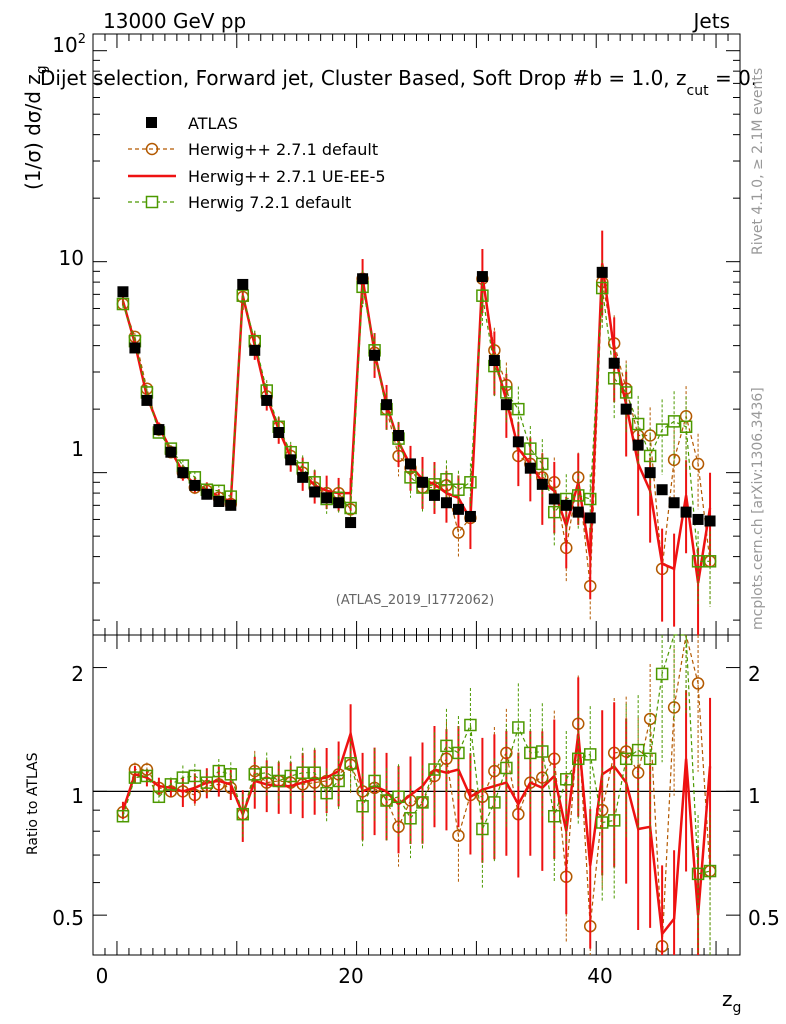  Describe the element at coordinates (698, 91) in the screenshot. I see `plot-title-sub: cut` at that location.